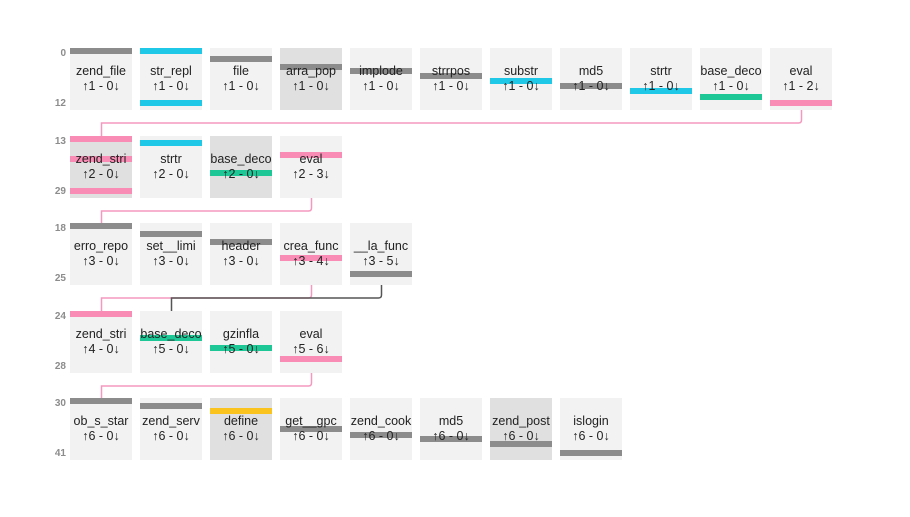 This screenshot has height=517, width=910. Describe the element at coordinates (60, 228) in the screenshot. I see `row-start-index: 18` at that location.